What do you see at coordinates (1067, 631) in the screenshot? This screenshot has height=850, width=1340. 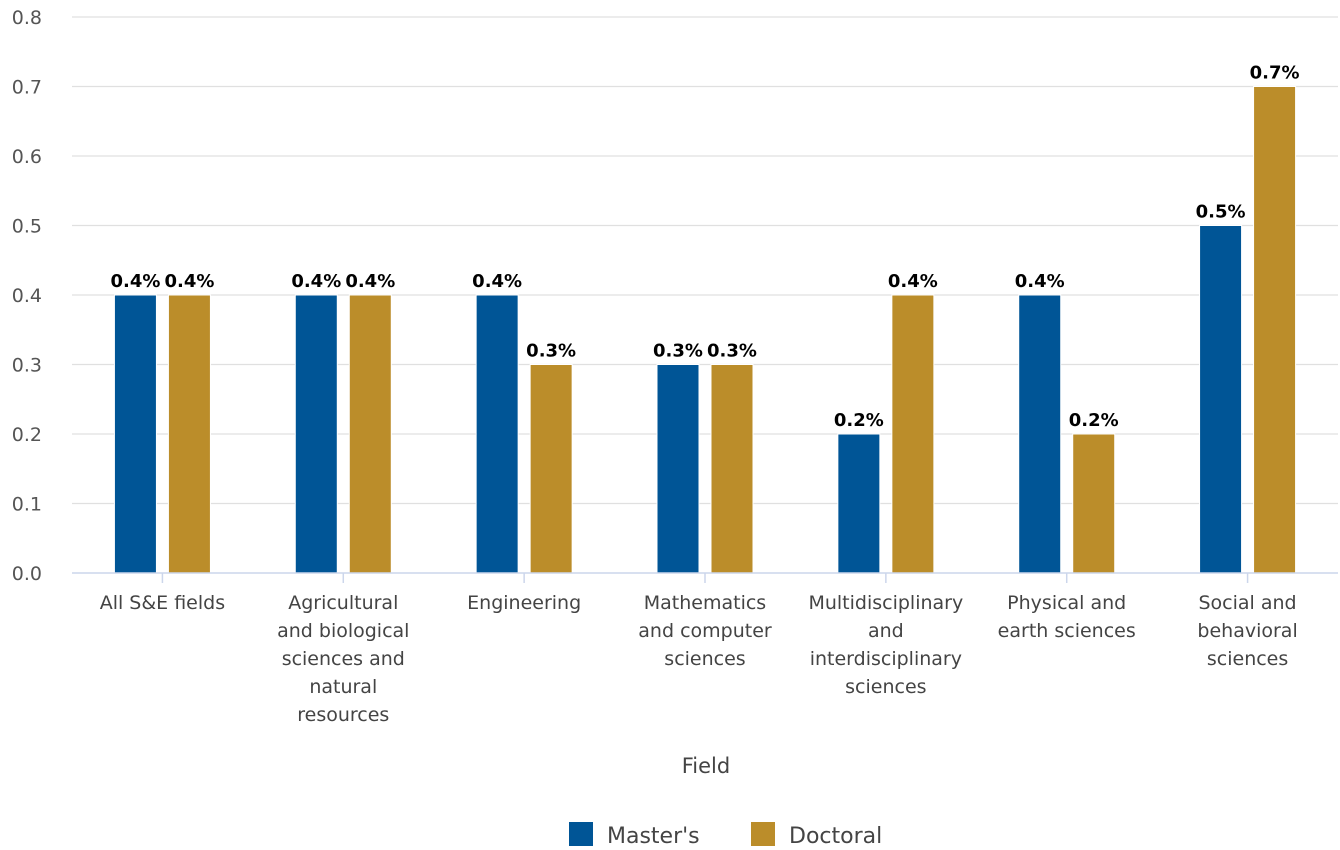 I see `x-category-label-line: earth sciences` at bounding box center [1067, 631].